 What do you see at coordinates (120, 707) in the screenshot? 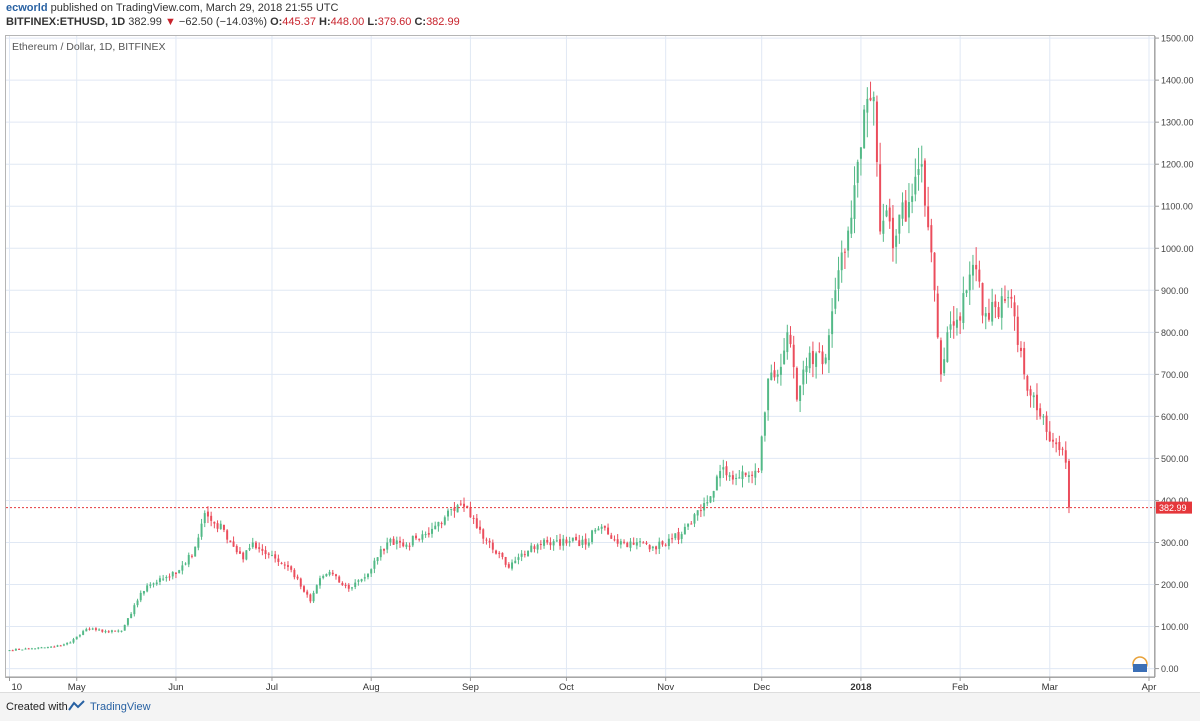
I see `tradingview-brand-link: TradingView` at bounding box center [120, 707].